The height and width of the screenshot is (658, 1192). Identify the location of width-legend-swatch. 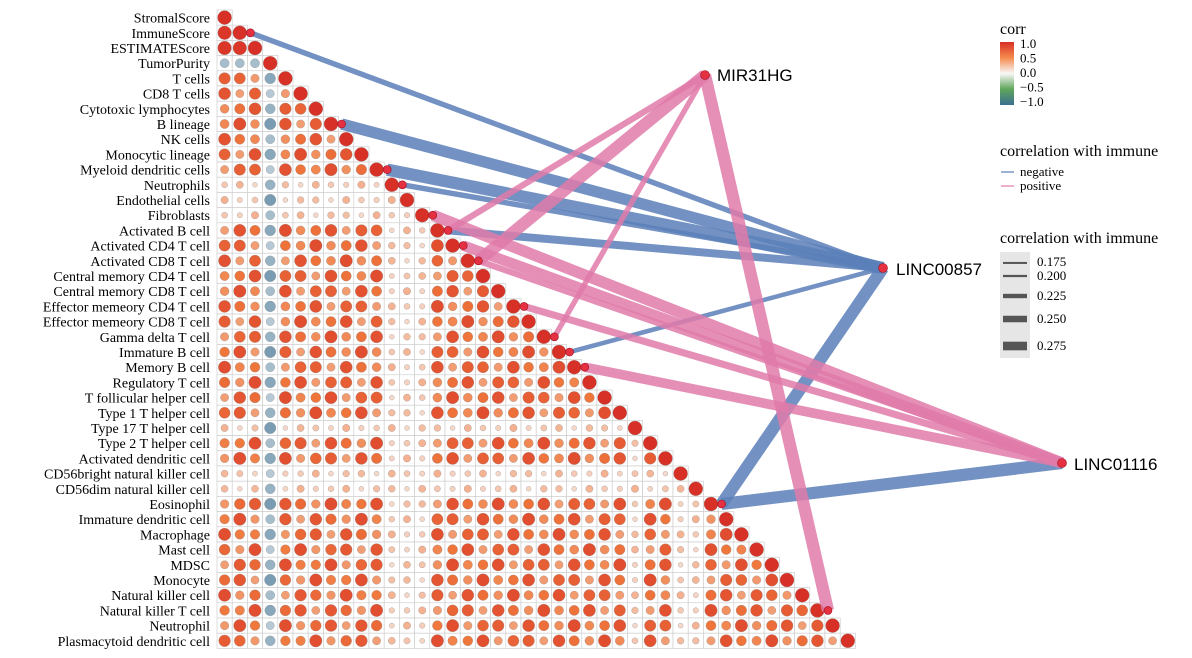
(1015, 319).